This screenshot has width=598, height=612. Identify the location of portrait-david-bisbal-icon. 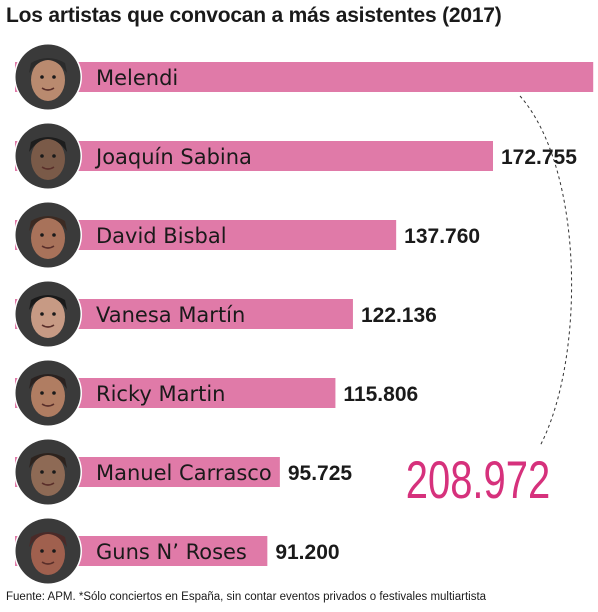
(48, 235).